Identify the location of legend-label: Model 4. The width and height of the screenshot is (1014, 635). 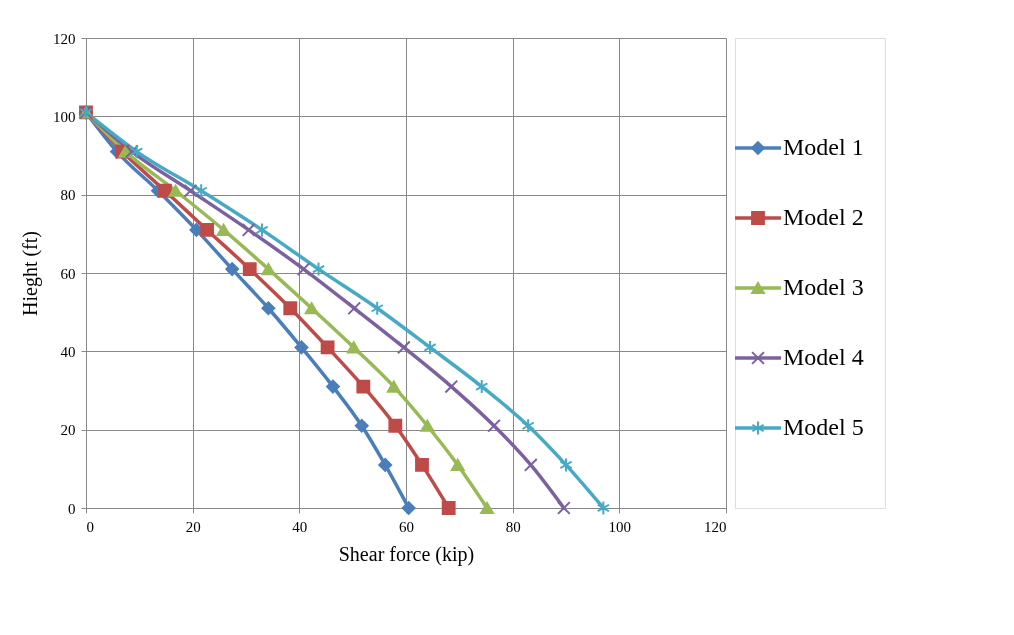
(823, 357).